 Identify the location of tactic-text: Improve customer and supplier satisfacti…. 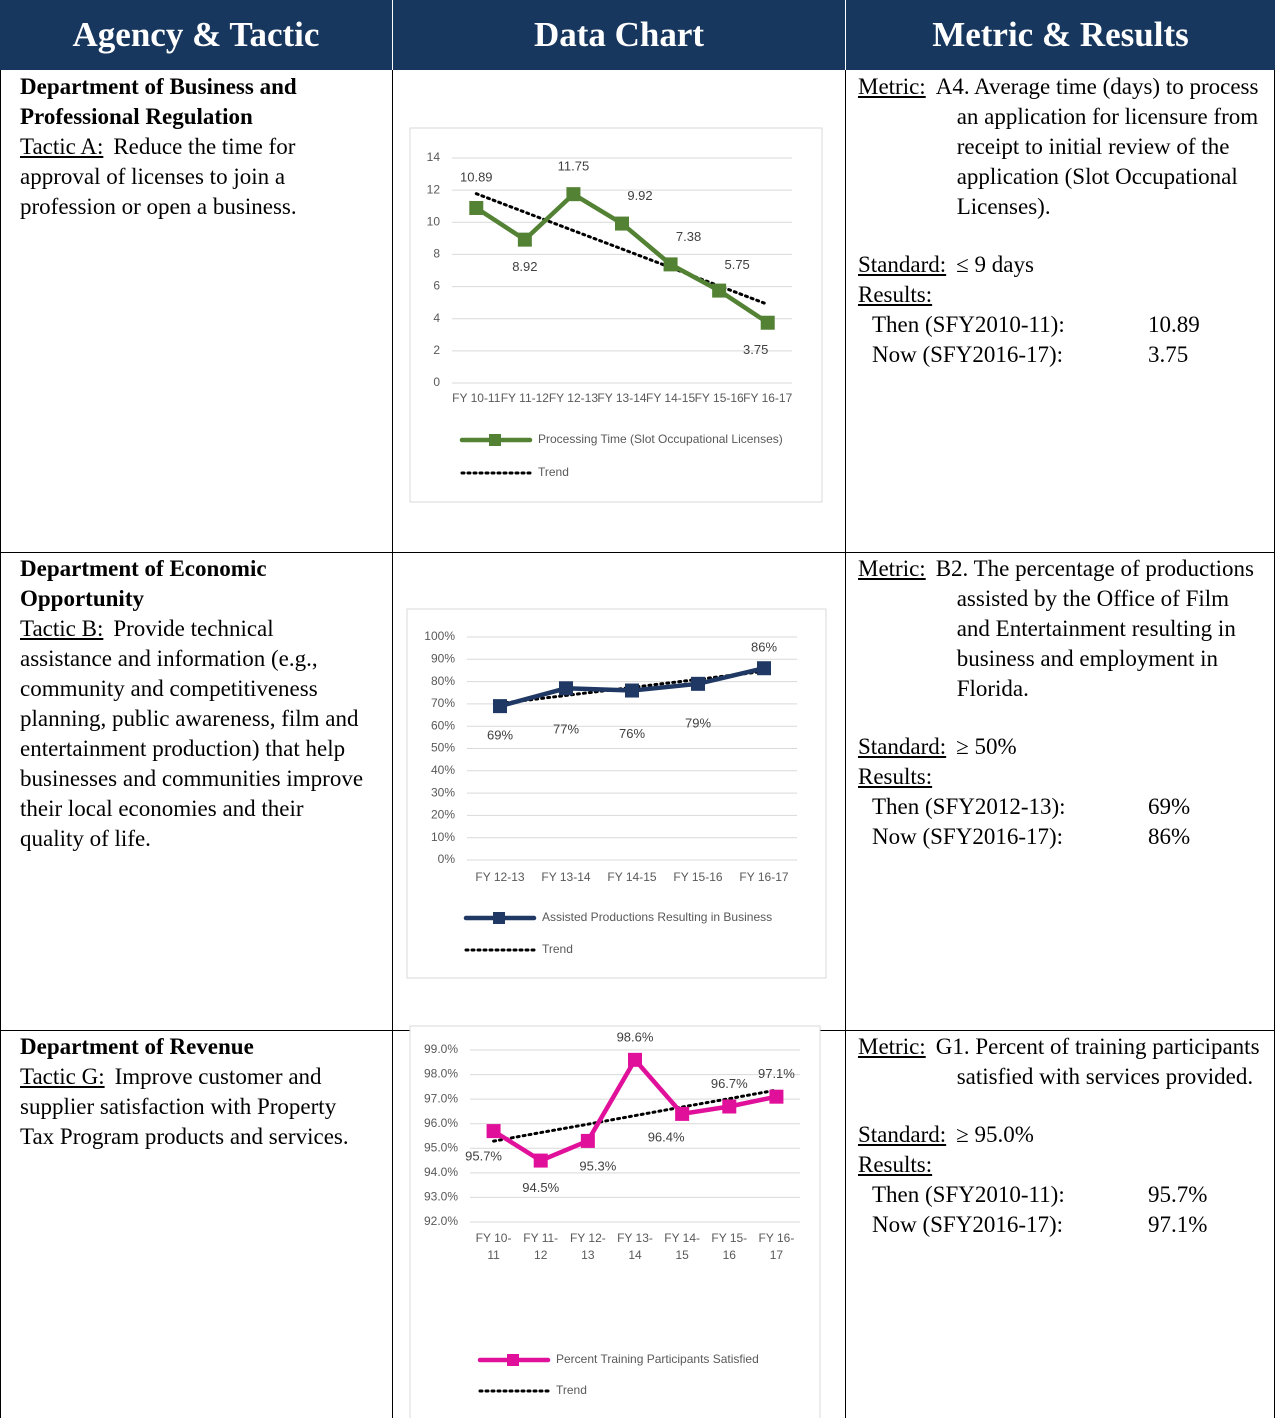
(184, 1106).